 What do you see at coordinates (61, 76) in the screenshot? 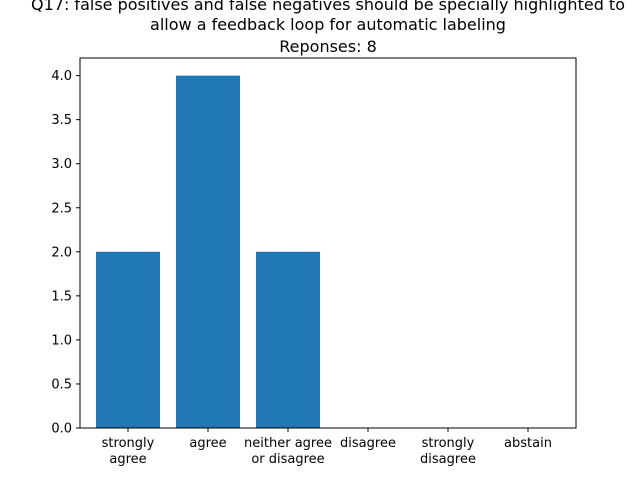
I see `y-tick-label: 4.0` at bounding box center [61, 76].